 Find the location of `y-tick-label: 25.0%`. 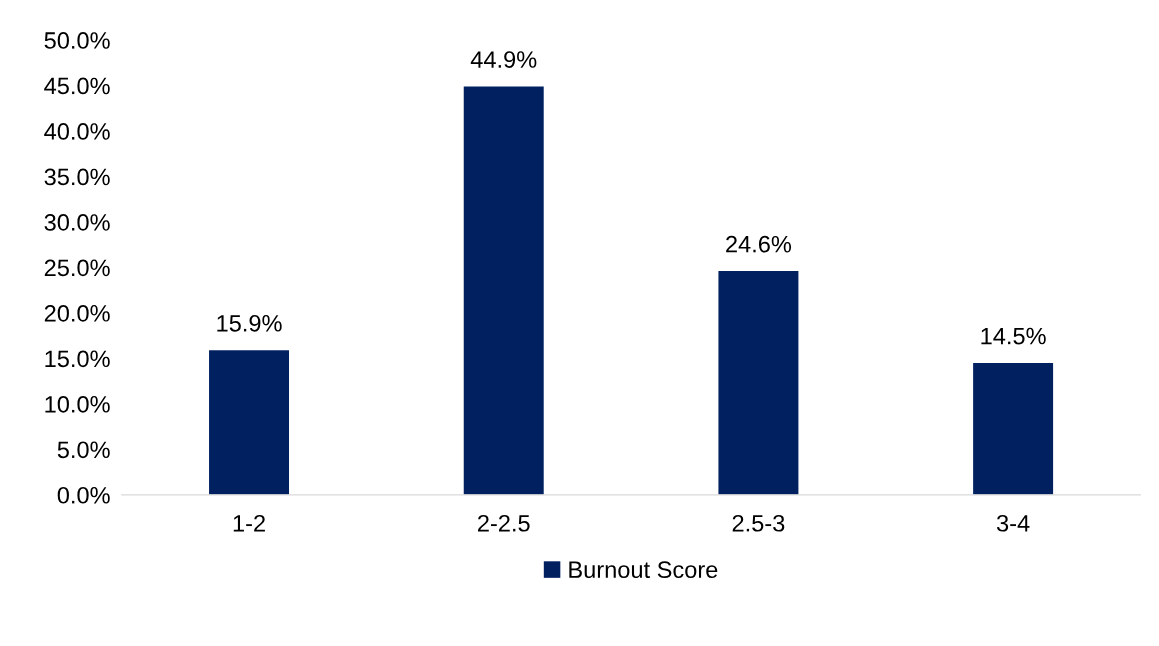

y-tick-label: 25.0% is located at coordinates (77, 268).